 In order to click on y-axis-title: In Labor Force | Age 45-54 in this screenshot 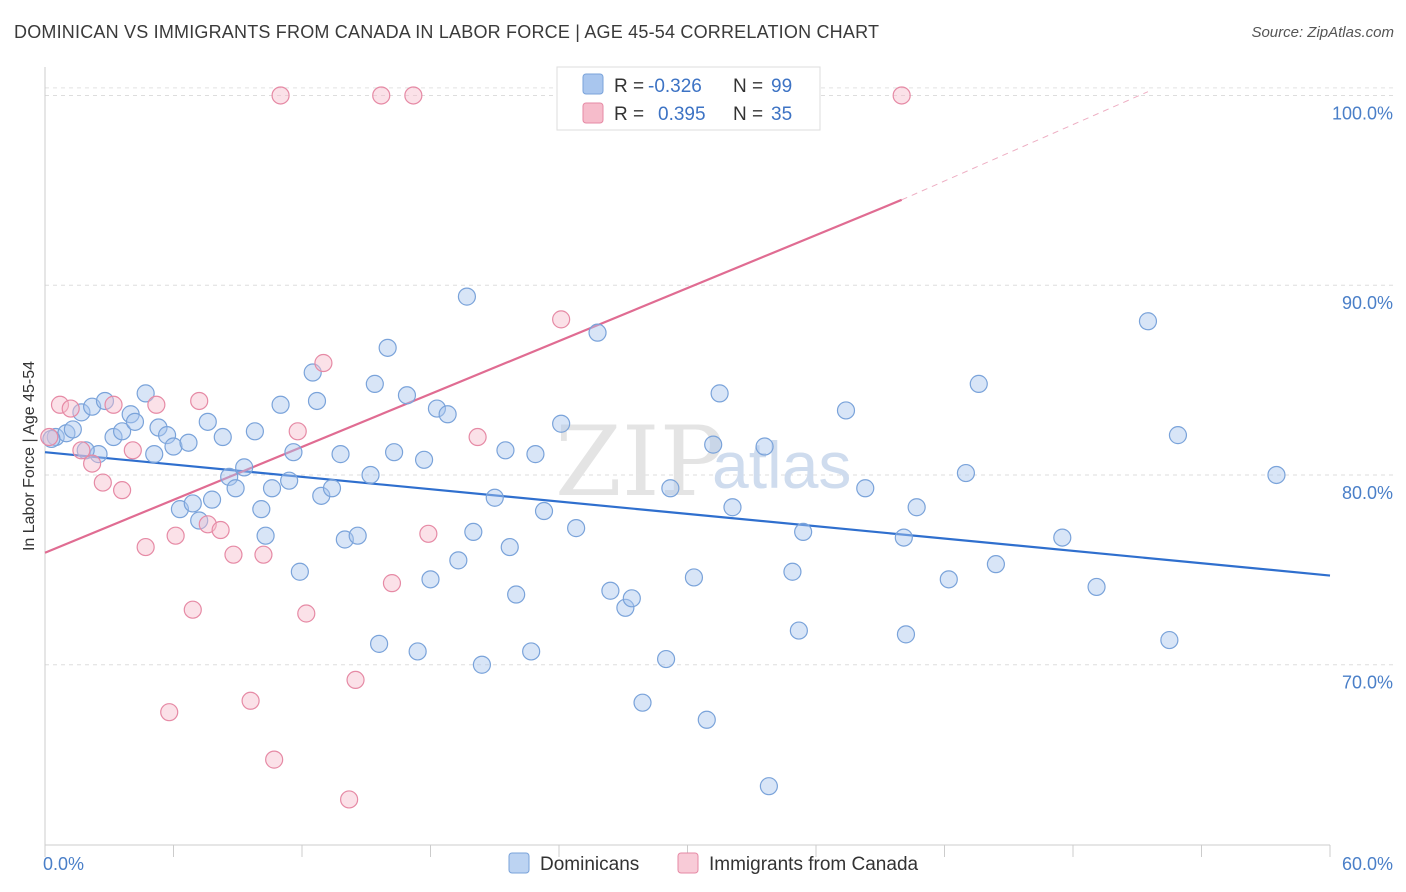, I will do `click(29, 456)`.